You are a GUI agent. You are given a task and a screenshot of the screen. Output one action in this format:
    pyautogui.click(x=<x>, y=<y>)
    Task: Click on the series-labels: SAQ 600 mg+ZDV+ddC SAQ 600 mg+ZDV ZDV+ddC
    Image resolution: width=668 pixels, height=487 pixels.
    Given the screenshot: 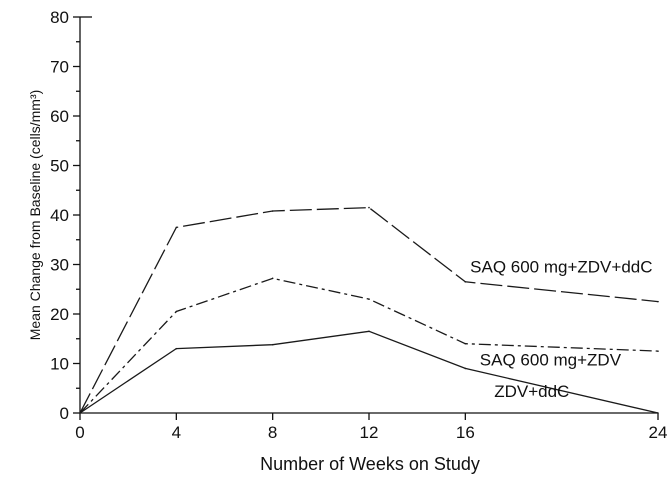 What is the action you would take?
    pyautogui.click(x=561, y=329)
    